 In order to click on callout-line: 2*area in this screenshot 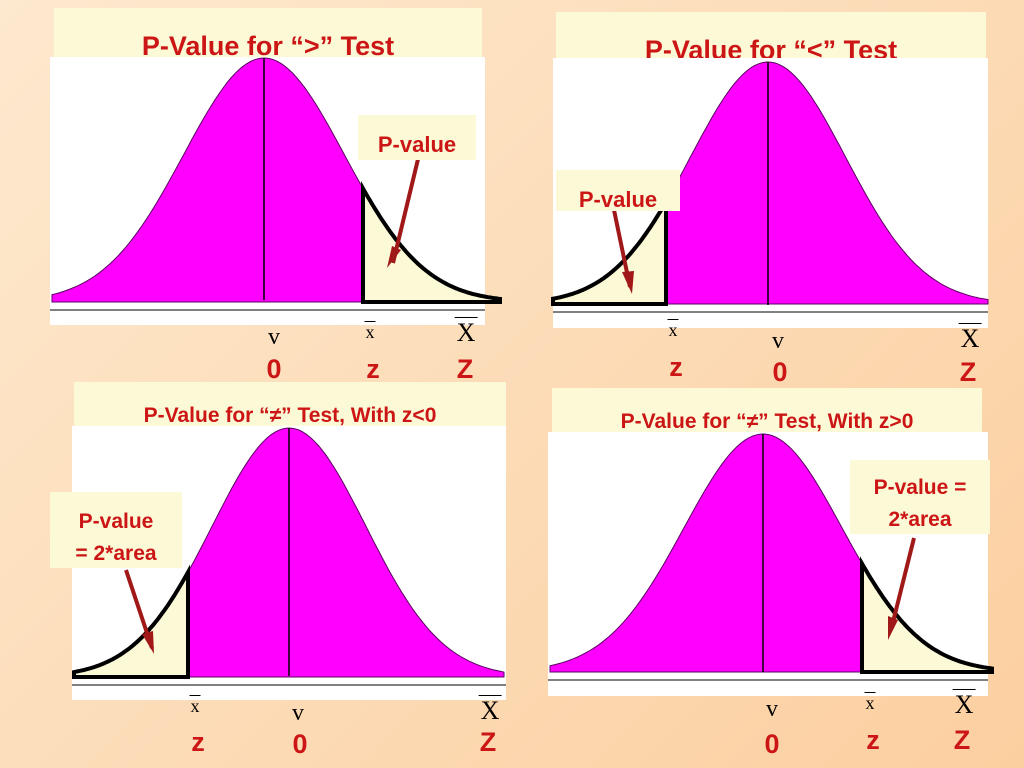, I will do `click(920, 519)`.